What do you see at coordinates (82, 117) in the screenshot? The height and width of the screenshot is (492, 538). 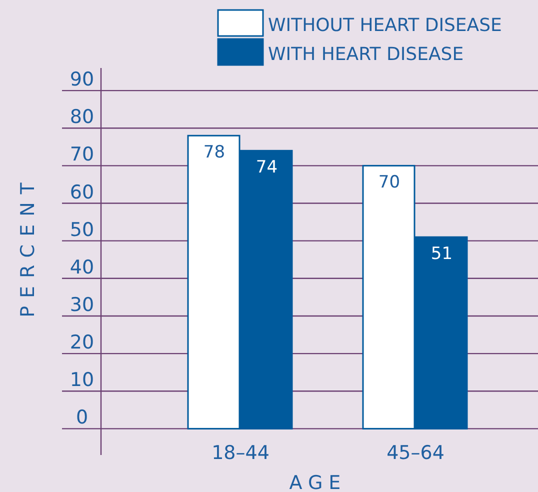 I see `y-tick-label: 80` at bounding box center [82, 117].